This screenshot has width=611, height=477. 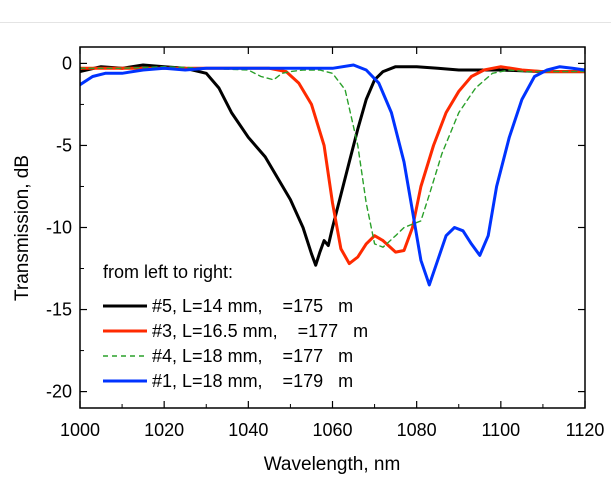 I want to click on legend-title: from left to right:, so click(x=168, y=272).